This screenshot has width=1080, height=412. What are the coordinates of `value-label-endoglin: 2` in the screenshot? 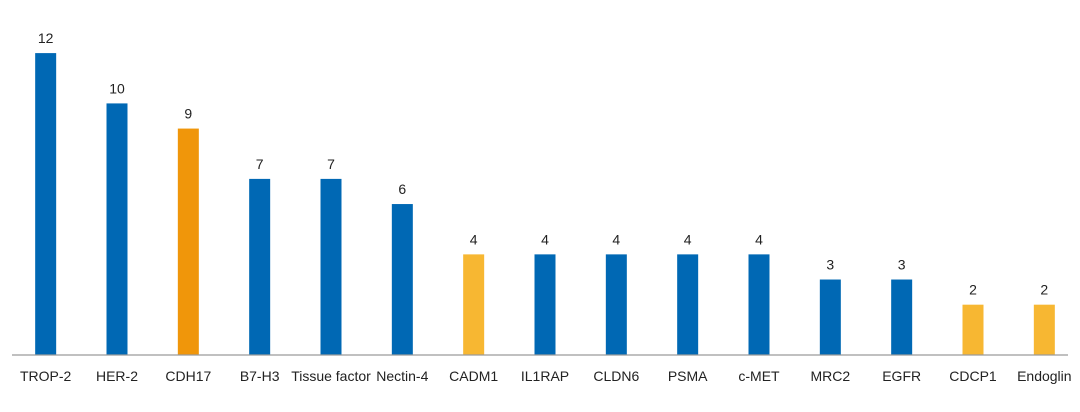 It's located at (1044, 290).